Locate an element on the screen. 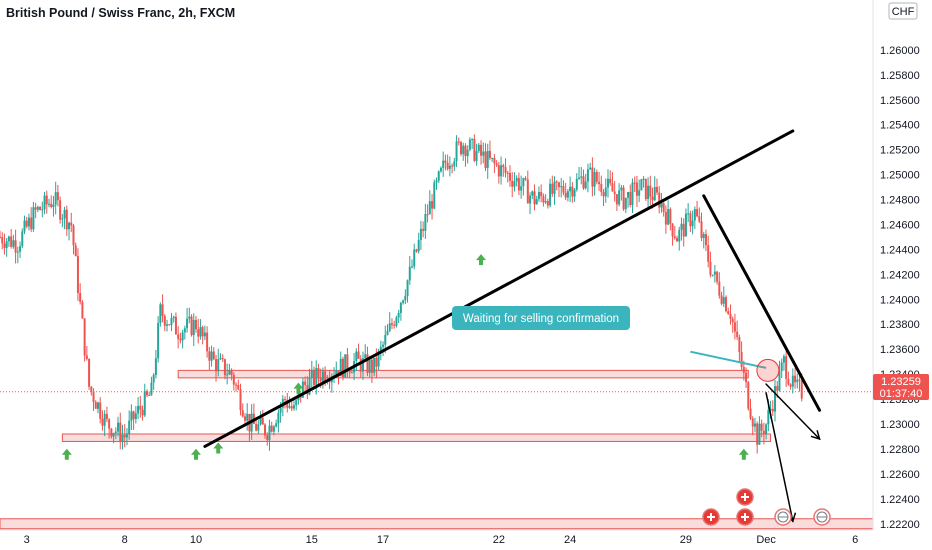 Image resolution: width=932 pixels, height=550 pixels. y-tick-label: 1.25600 is located at coordinates (900, 101).